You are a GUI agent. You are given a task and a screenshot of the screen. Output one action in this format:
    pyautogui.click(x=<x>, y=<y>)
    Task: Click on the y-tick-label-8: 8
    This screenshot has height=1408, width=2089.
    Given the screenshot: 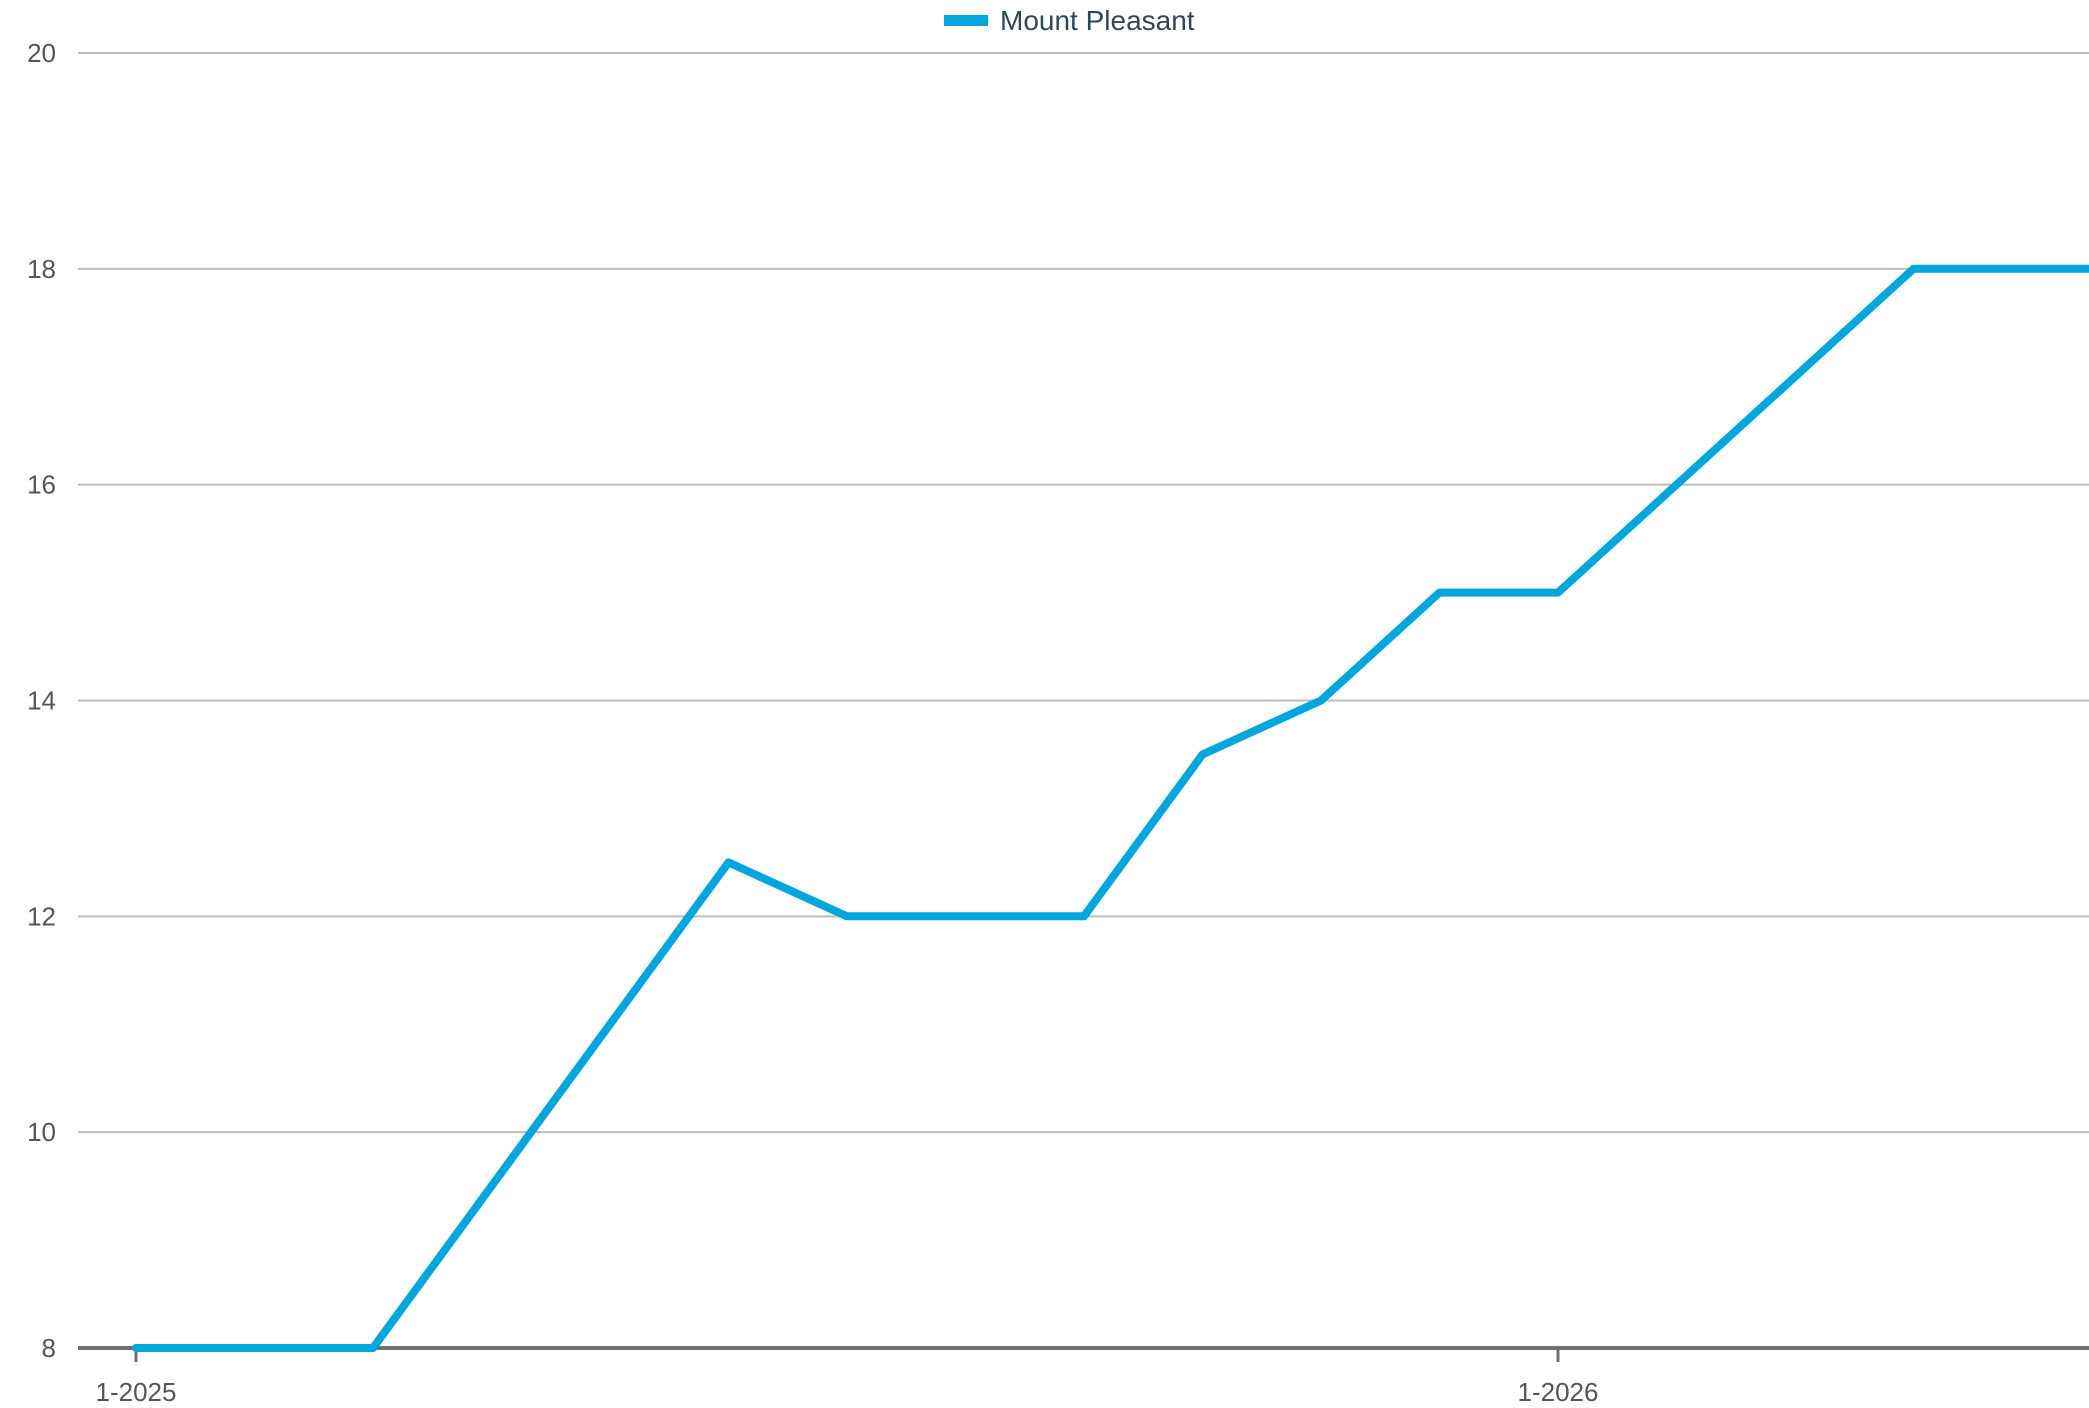 What is the action you would take?
    pyautogui.click(x=49, y=1348)
    